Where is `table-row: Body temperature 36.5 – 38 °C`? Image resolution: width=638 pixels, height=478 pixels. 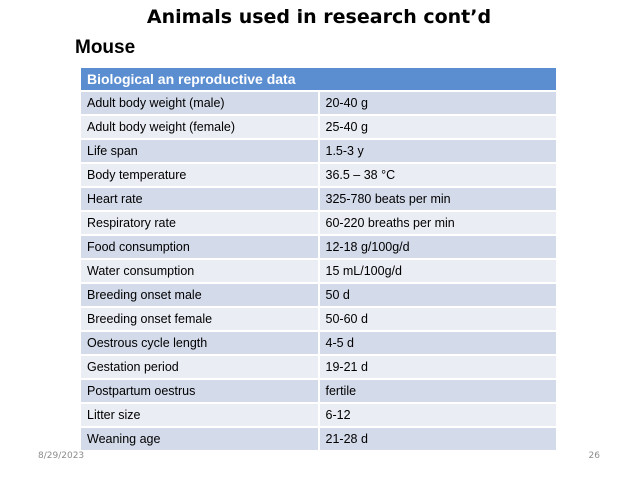 table-row: Body temperature 36.5 – 38 °C is located at coordinates (318, 175).